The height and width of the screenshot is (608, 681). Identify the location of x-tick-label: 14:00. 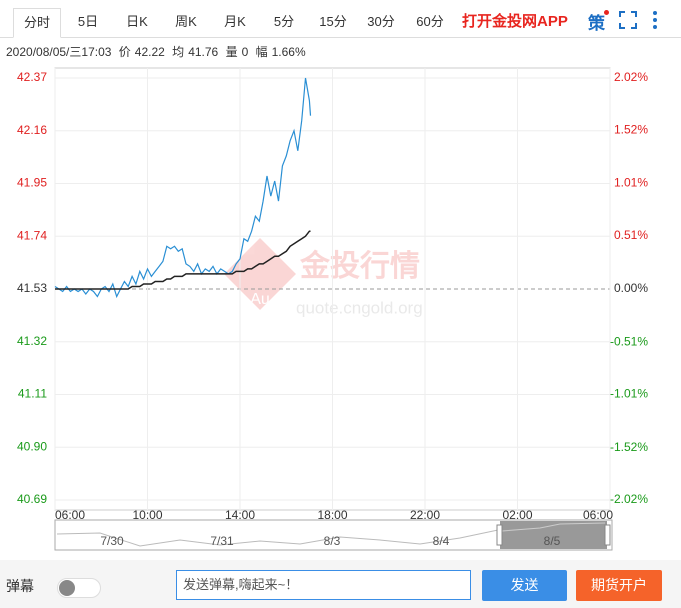
(240, 515).